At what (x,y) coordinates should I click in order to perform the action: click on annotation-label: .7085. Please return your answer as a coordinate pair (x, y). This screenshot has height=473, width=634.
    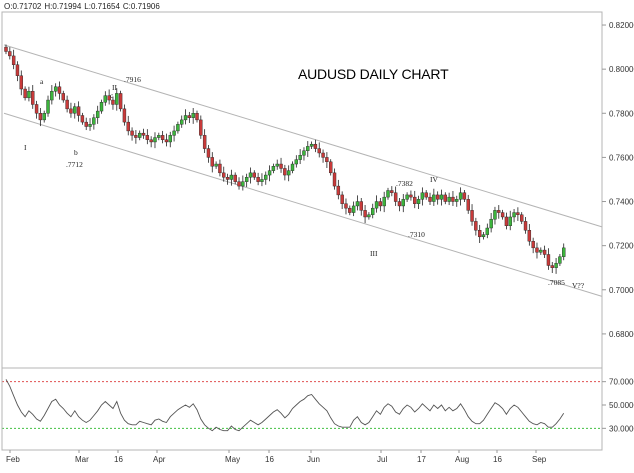
    Looking at the image, I should click on (556, 282).